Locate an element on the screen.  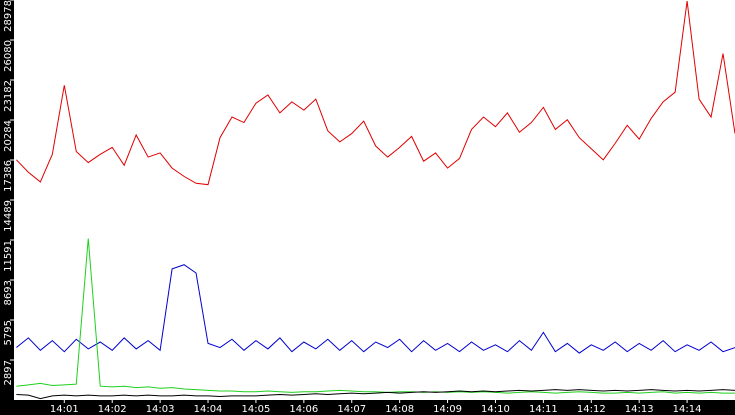
x-tick-label: 14:09 is located at coordinates (447, 409).